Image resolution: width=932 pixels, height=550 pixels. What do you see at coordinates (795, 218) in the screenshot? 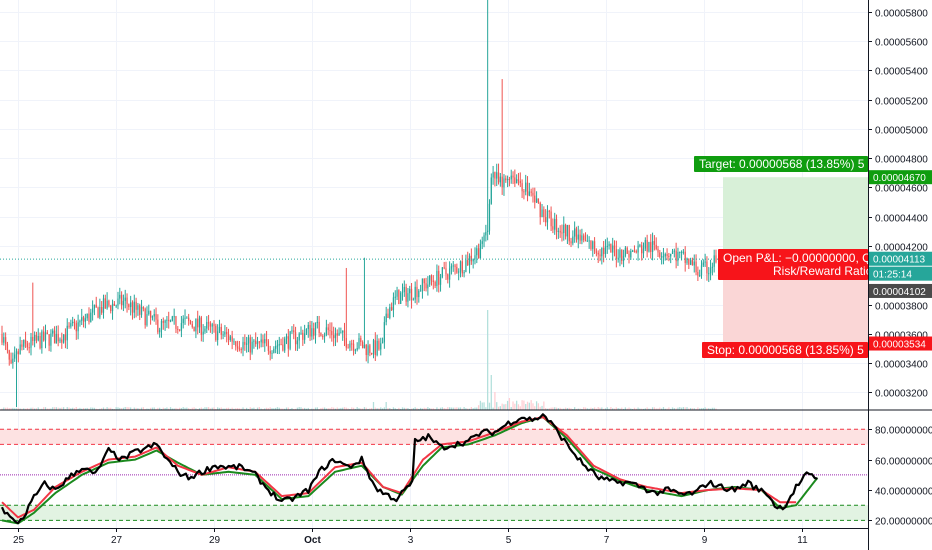
I see `profit-zone` at bounding box center [795, 218].